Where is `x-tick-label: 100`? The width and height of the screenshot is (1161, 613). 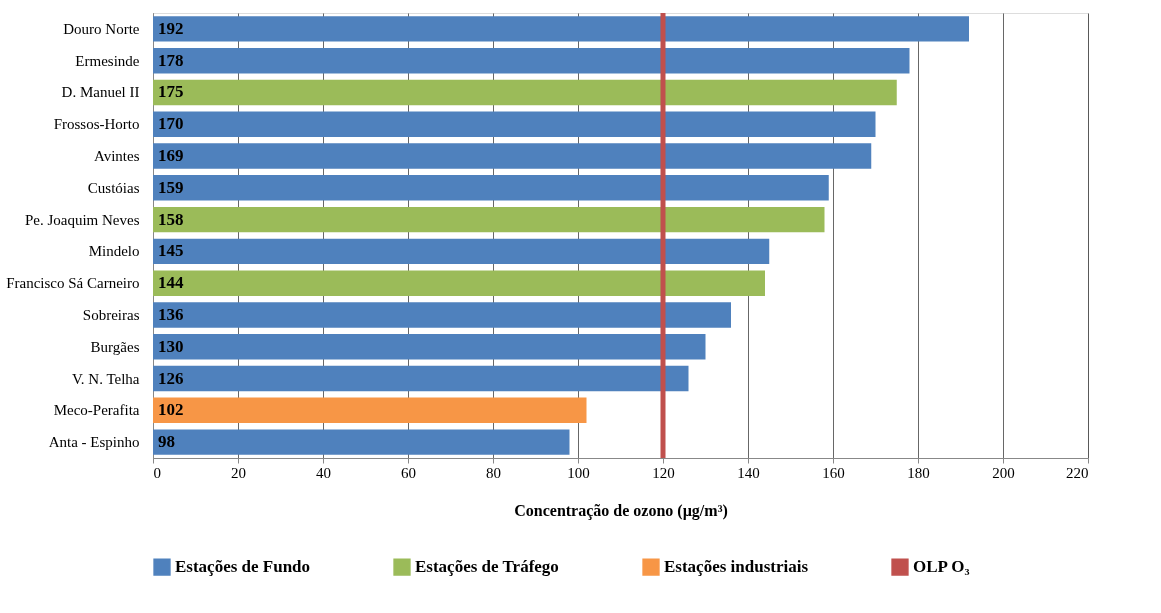
x-tick-label: 100 is located at coordinates (578, 472).